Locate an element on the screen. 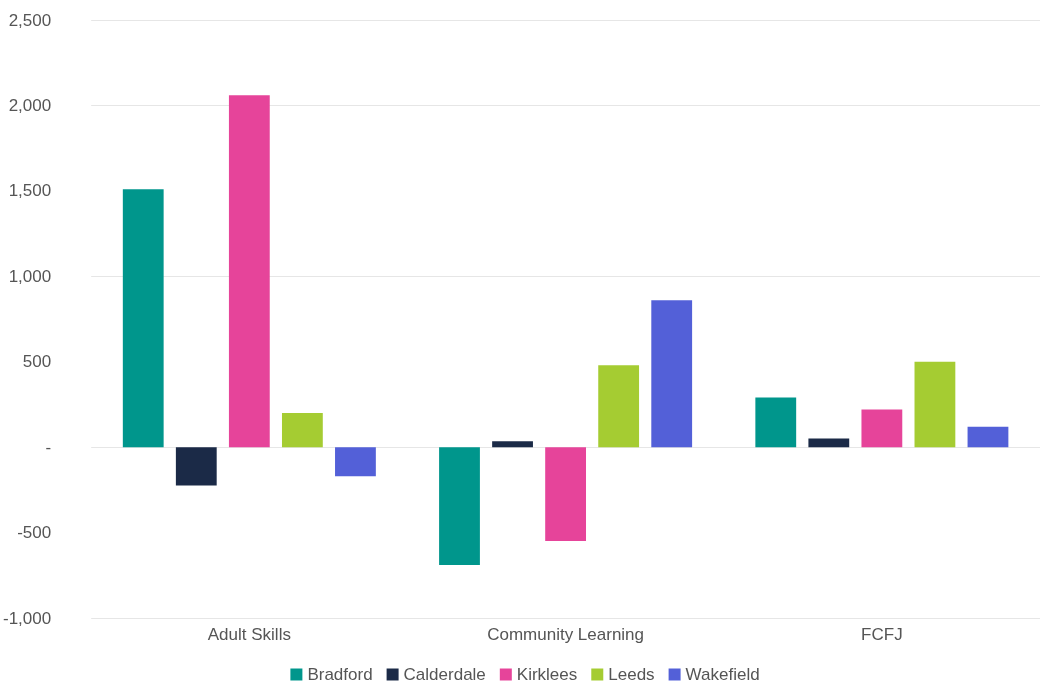 The image size is (1050, 688). x-tick-label: Adult Skills is located at coordinates (249, 634).